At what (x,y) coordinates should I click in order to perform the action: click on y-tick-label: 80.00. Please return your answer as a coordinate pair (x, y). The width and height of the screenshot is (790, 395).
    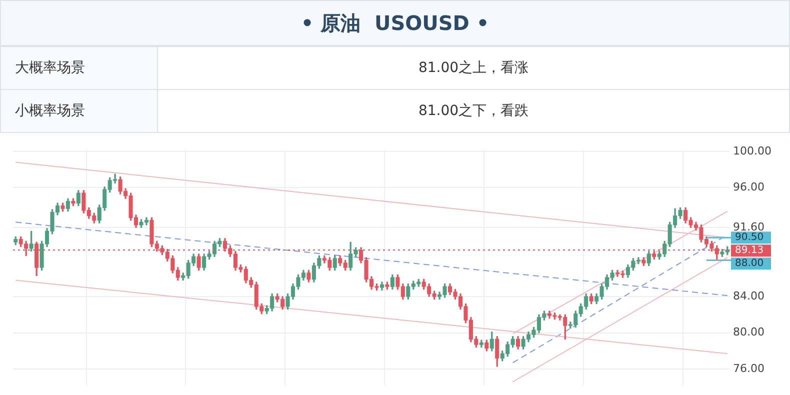
    Looking at the image, I should click on (748, 332).